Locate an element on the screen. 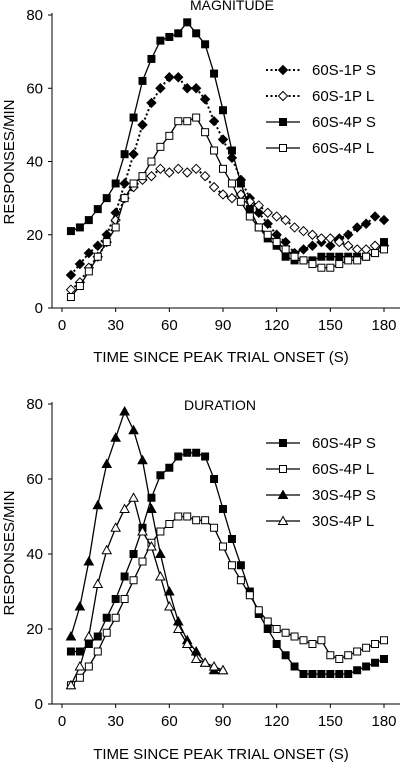  magnitude-title: MAGNITUDE is located at coordinates (232, 6).